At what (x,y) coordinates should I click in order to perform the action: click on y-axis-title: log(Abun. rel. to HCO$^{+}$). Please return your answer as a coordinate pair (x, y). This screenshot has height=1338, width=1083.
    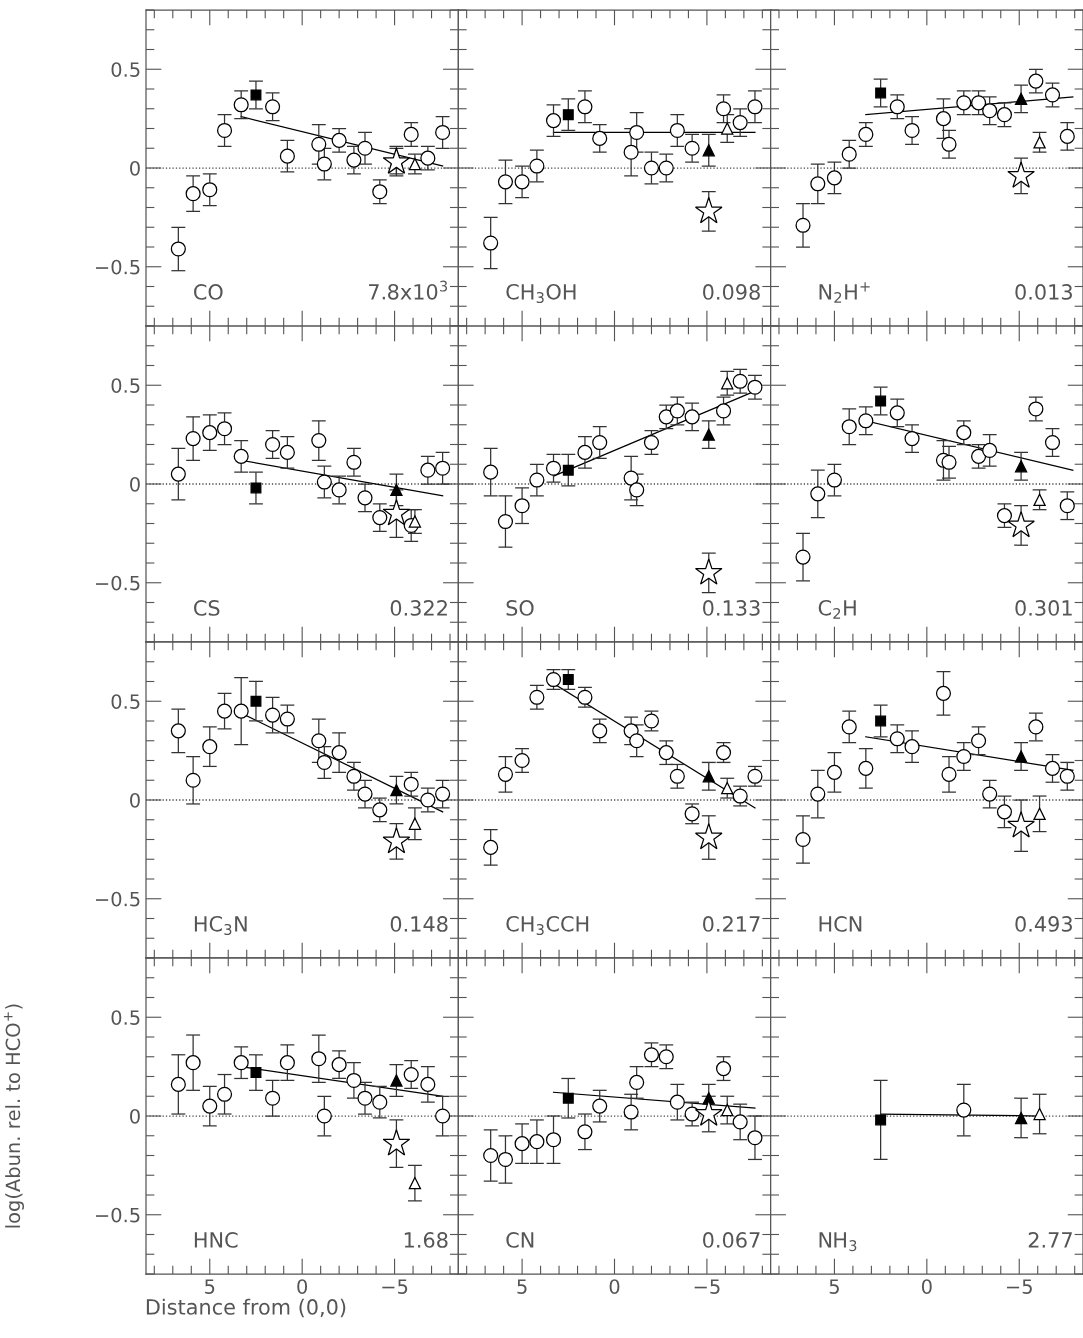
    Looking at the image, I should click on (13, 1116).